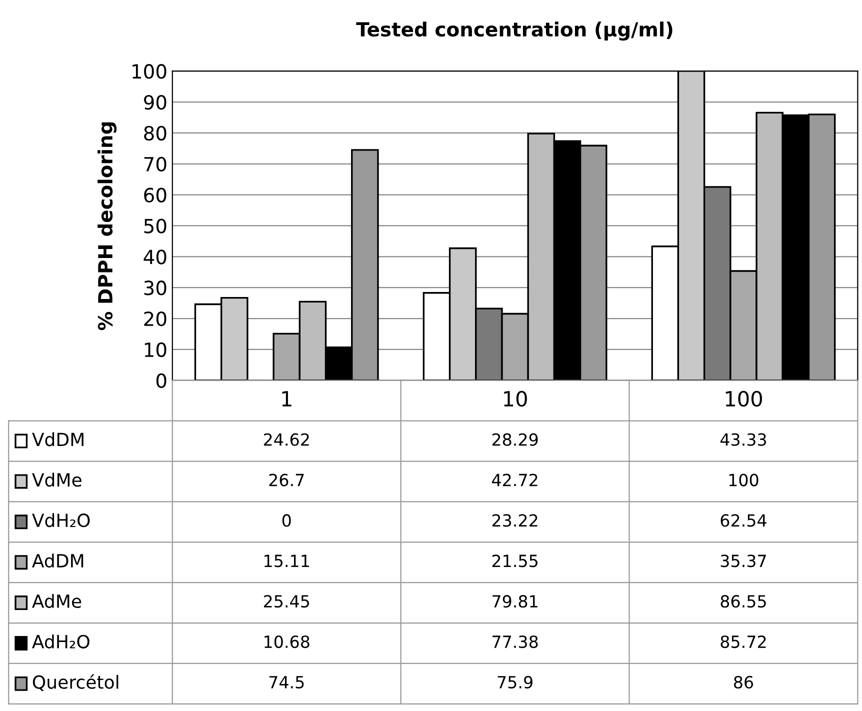 This screenshot has width=862, height=711. I want to click on data-label: 24.62, so click(286, 439).